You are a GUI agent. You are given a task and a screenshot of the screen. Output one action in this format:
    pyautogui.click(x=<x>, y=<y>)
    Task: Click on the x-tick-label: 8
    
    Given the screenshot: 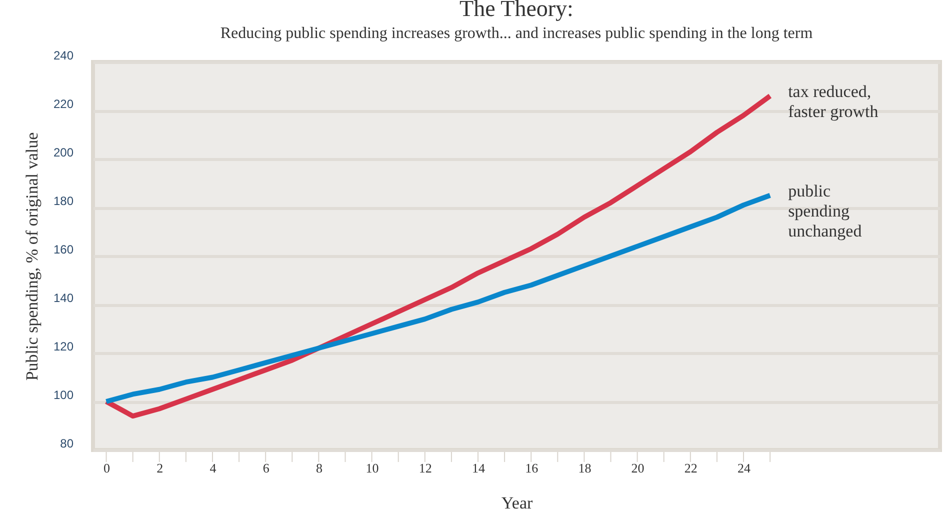 What is the action you would take?
    pyautogui.click(x=319, y=468)
    